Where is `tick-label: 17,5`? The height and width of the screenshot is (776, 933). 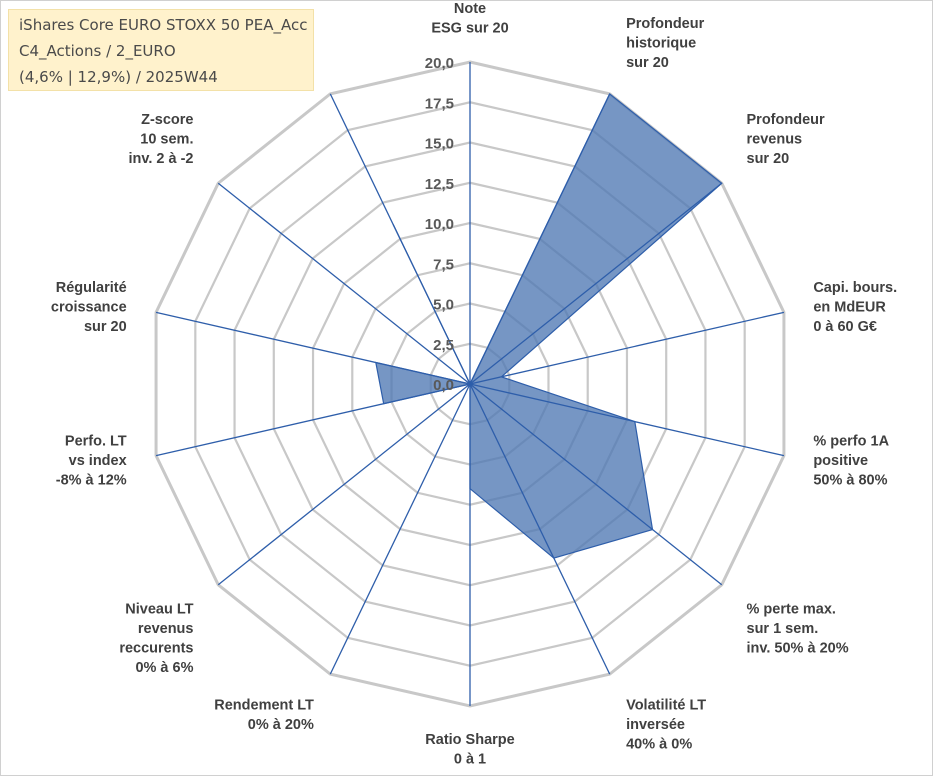
tick-label: 17,5 is located at coordinates (439, 103).